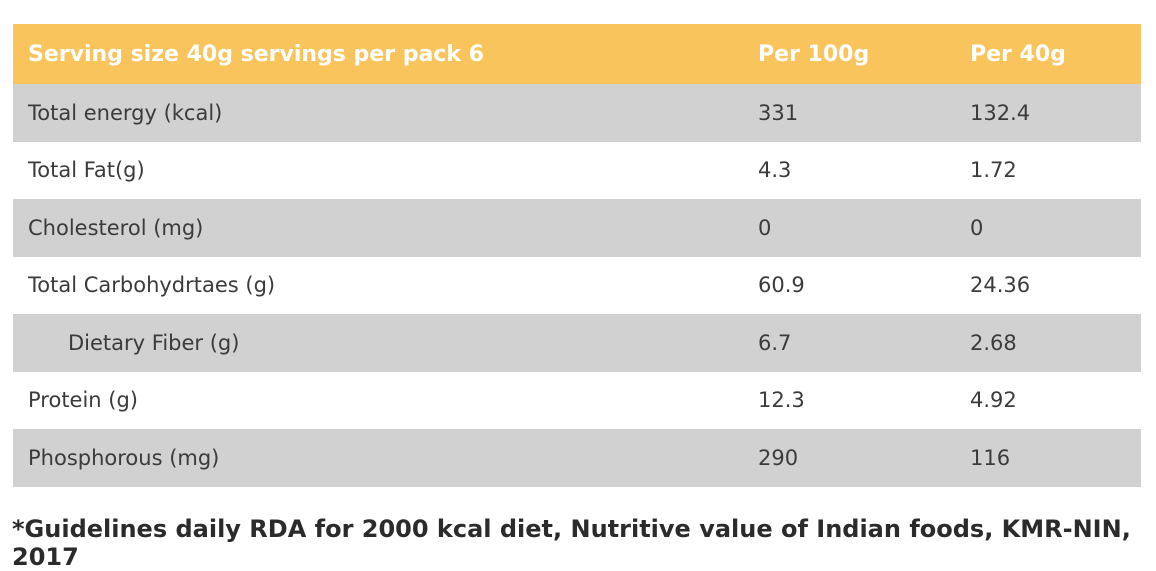 Image resolution: width=1156 pixels, height=571 pixels. What do you see at coordinates (781, 285) in the screenshot?
I see `value-per-100g: 60.9` at bounding box center [781, 285].